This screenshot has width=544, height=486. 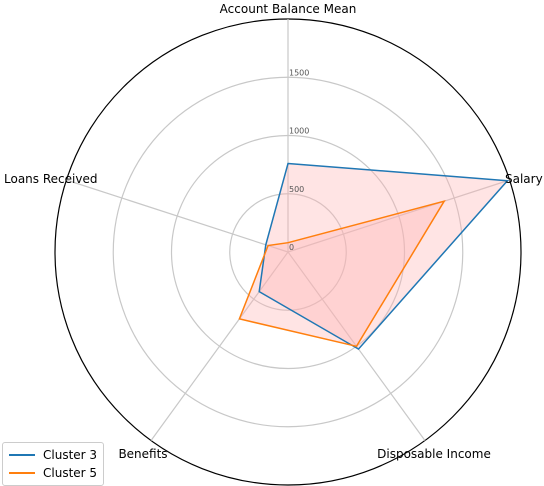 What do you see at coordinates (288, 9) in the screenshot?
I see `axis-label-0: Account Balance Mean` at bounding box center [288, 9].